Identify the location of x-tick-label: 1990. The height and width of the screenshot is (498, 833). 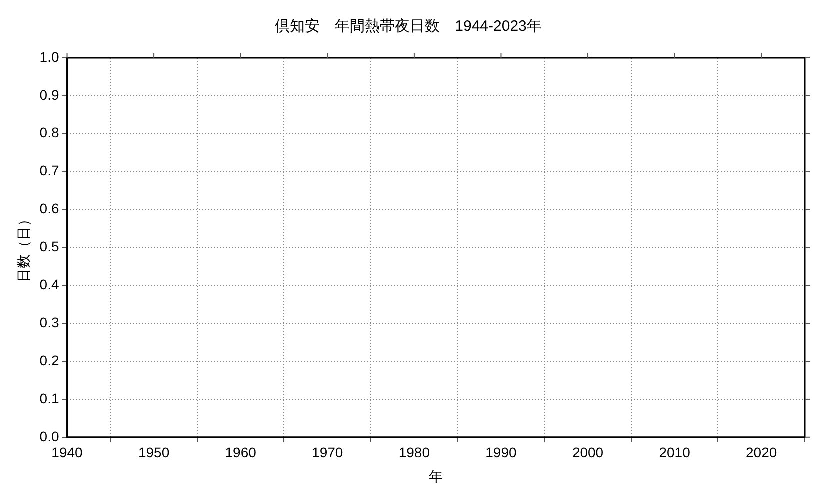
(502, 452).